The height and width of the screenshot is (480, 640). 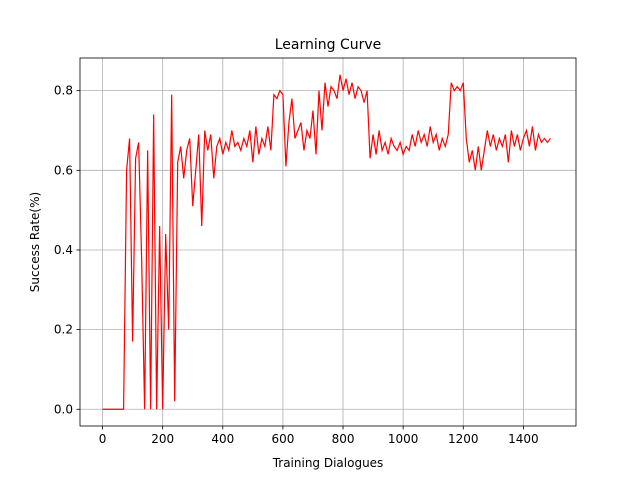 What do you see at coordinates (523, 439) in the screenshot?
I see `x-tick-label: 1400` at bounding box center [523, 439].